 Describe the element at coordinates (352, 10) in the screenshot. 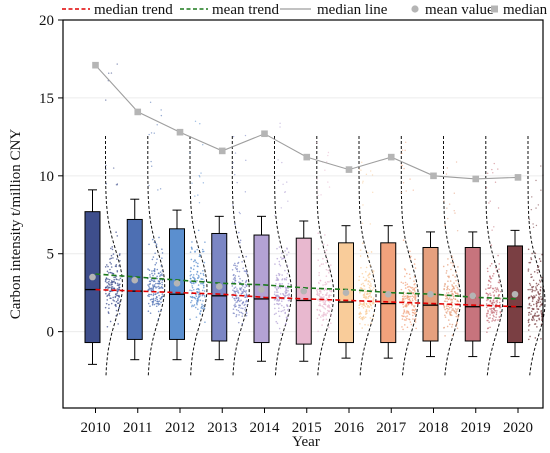

I see `legend-label-median-line: median line` at that location.